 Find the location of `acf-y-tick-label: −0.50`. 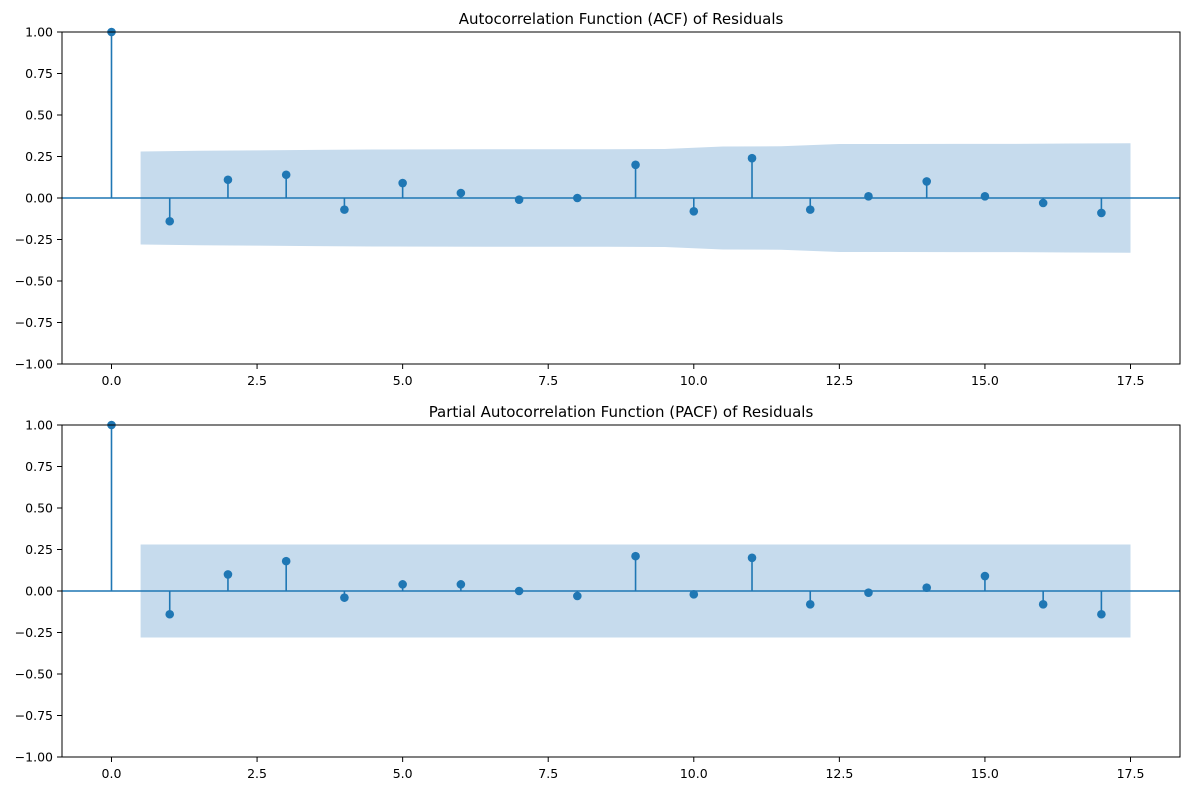

acf-y-tick-label: −0.50 is located at coordinates (34, 281).